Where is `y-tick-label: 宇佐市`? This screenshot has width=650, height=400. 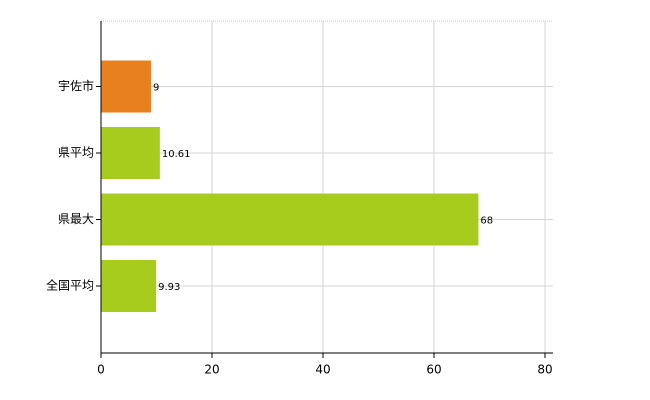
y-tick-label: 宇佐市 is located at coordinates (76, 85).